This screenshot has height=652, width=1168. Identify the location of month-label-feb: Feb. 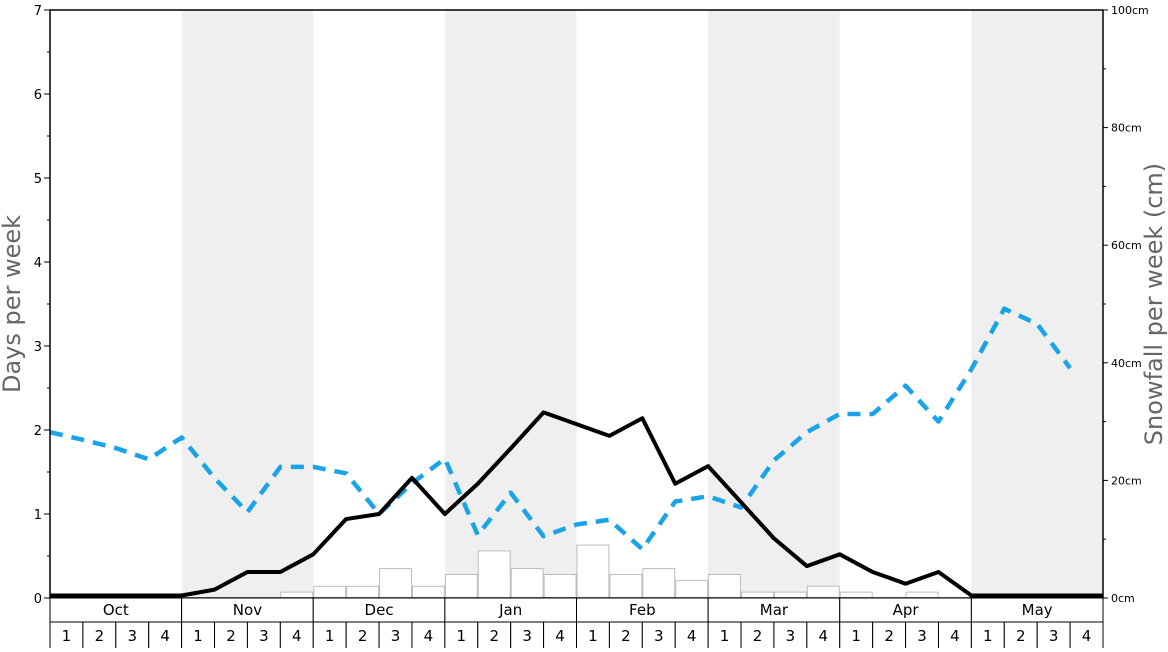
(642, 610).